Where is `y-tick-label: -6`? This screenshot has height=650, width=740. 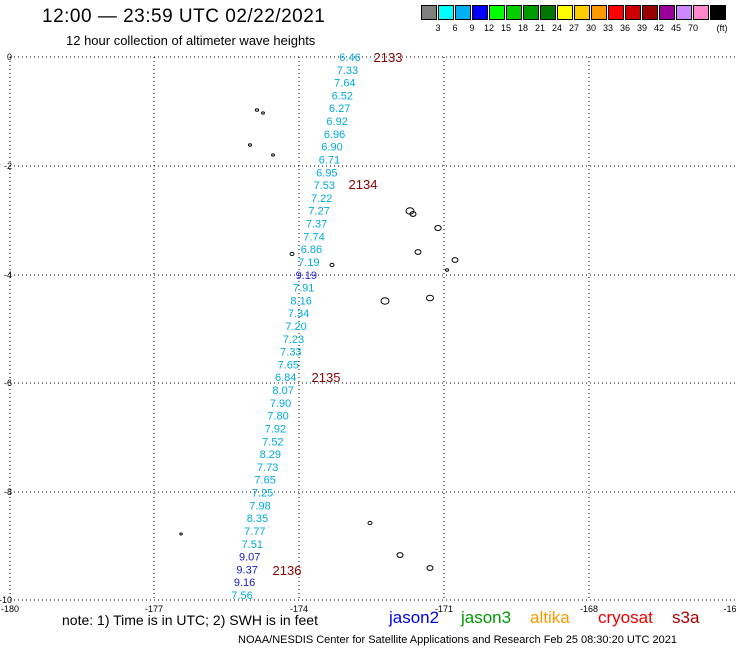 y-tick-label: -6 is located at coordinates (8, 383).